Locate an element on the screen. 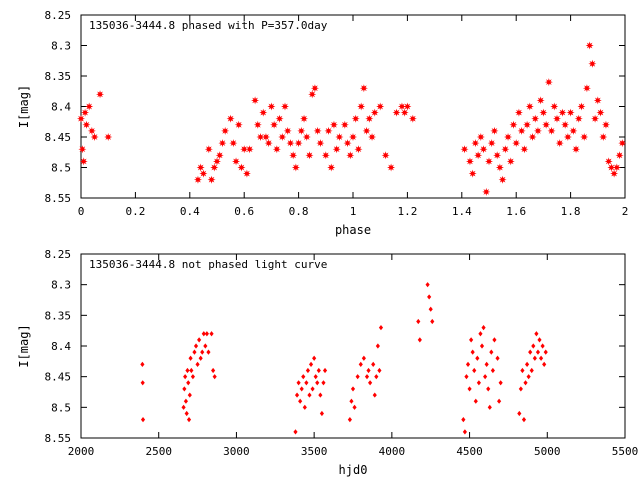  x-tick-label: 2000 is located at coordinates (81, 451).